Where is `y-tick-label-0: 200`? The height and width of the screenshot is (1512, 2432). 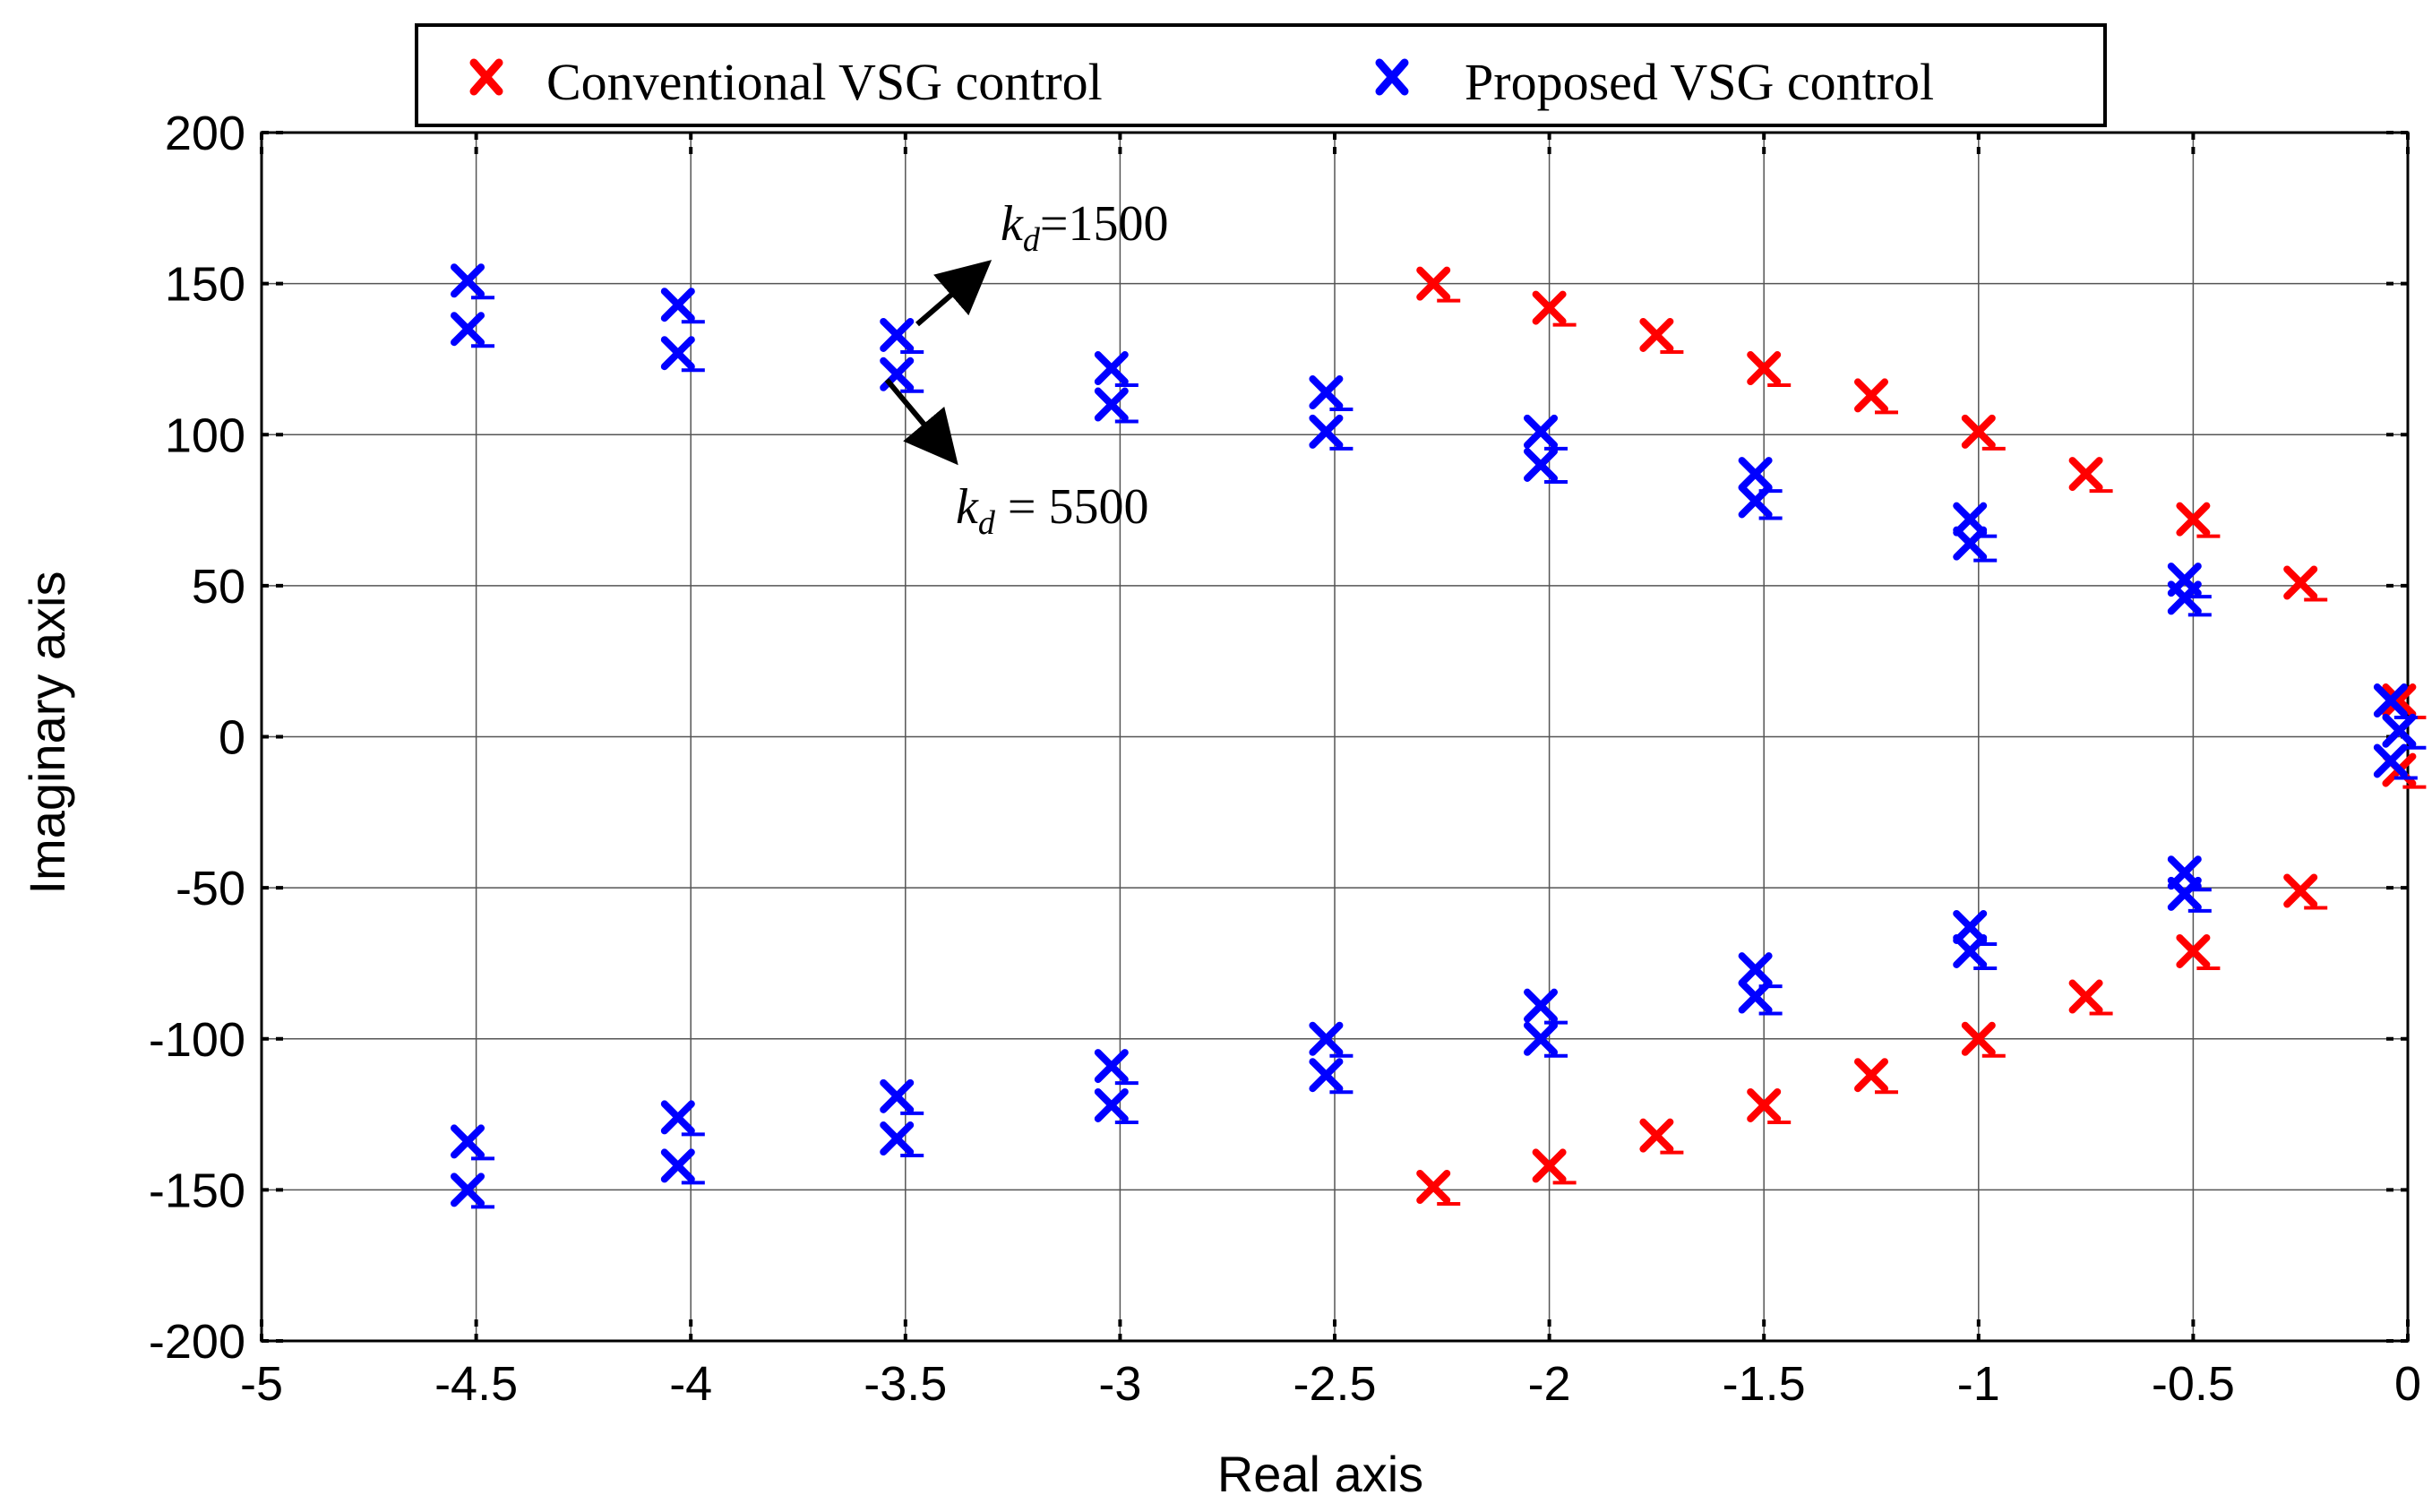
y-tick-label-0: 200 is located at coordinates (205, 134).